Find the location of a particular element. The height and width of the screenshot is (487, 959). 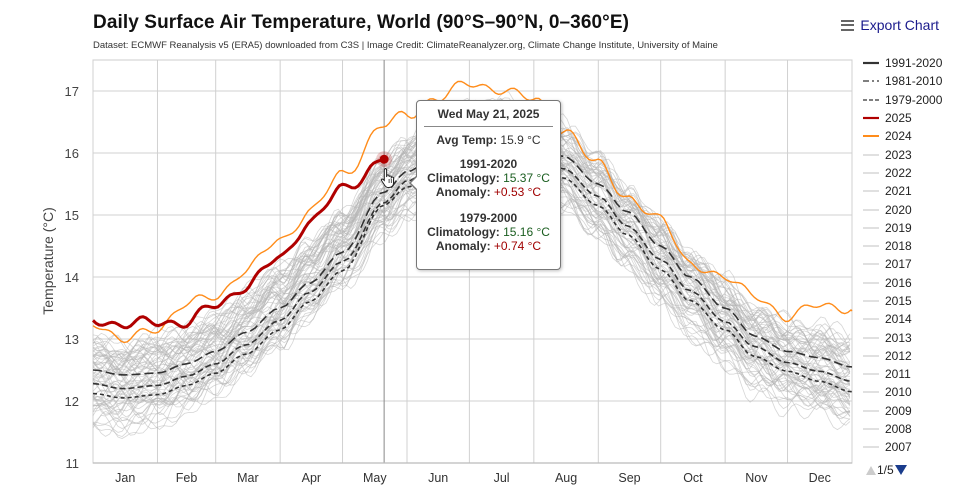

legend-label: 2021 is located at coordinates (898, 191).